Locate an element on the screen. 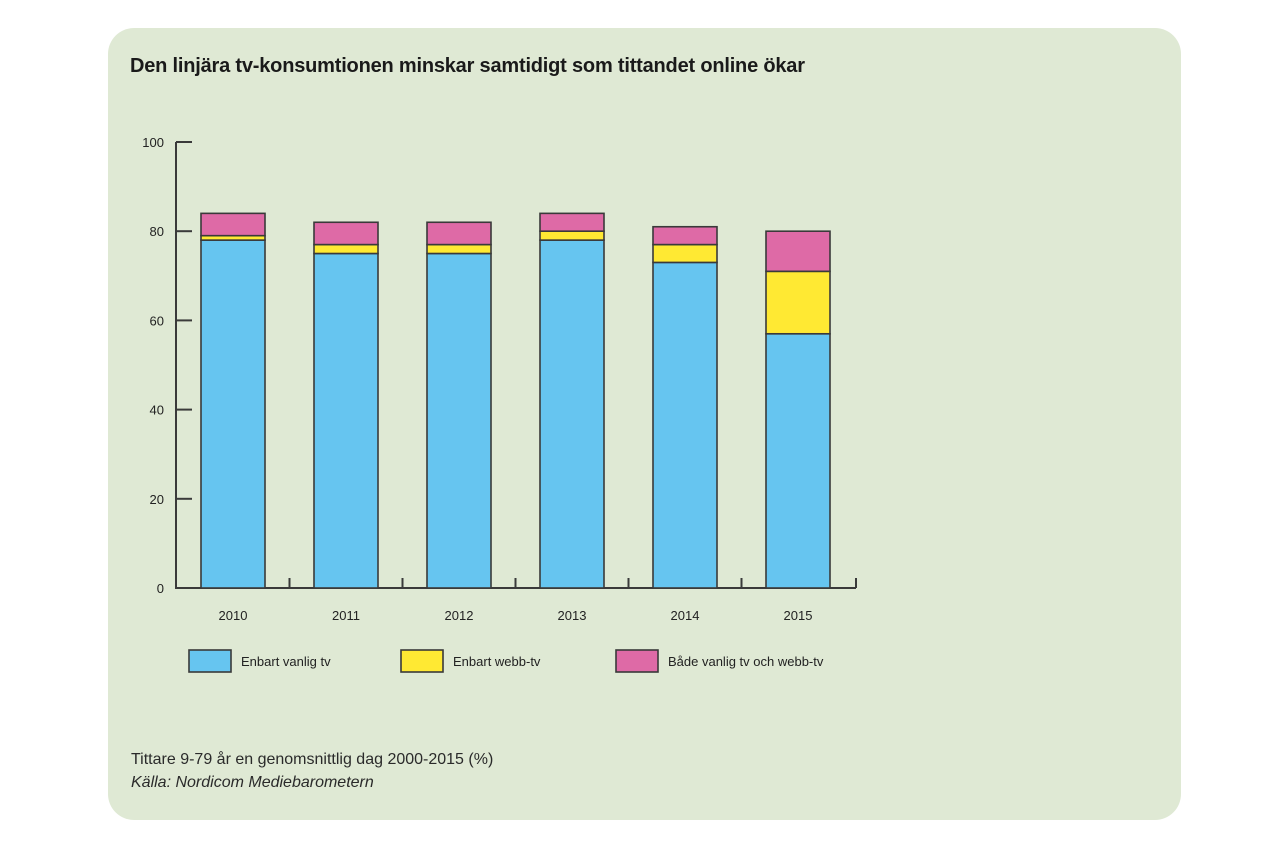  x-tick-label: 2012 is located at coordinates (459, 615).